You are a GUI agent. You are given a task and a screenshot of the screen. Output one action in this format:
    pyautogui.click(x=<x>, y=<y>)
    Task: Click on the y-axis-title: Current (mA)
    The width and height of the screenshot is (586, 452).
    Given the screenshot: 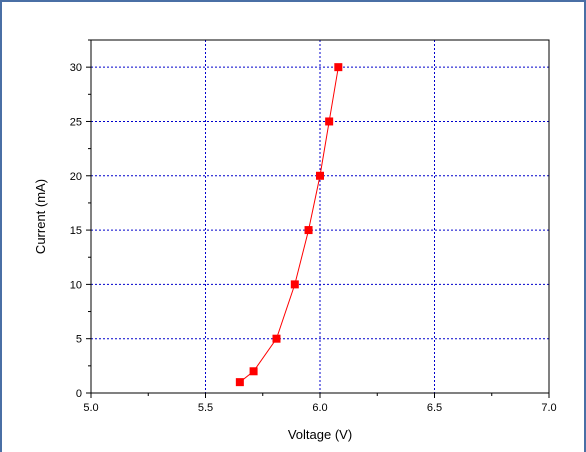 What is the action you would take?
    pyautogui.click(x=40, y=216)
    